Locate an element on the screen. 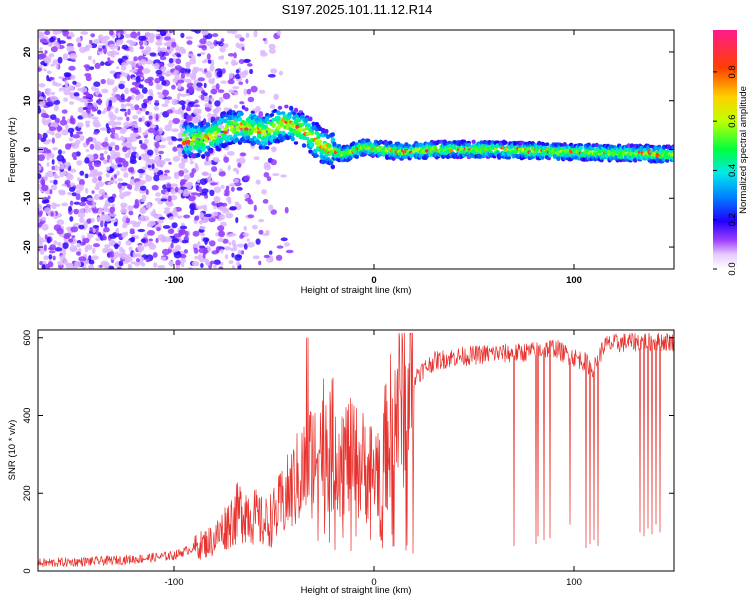 The image size is (750, 600). colorbar-gradient is located at coordinates (725, 149).